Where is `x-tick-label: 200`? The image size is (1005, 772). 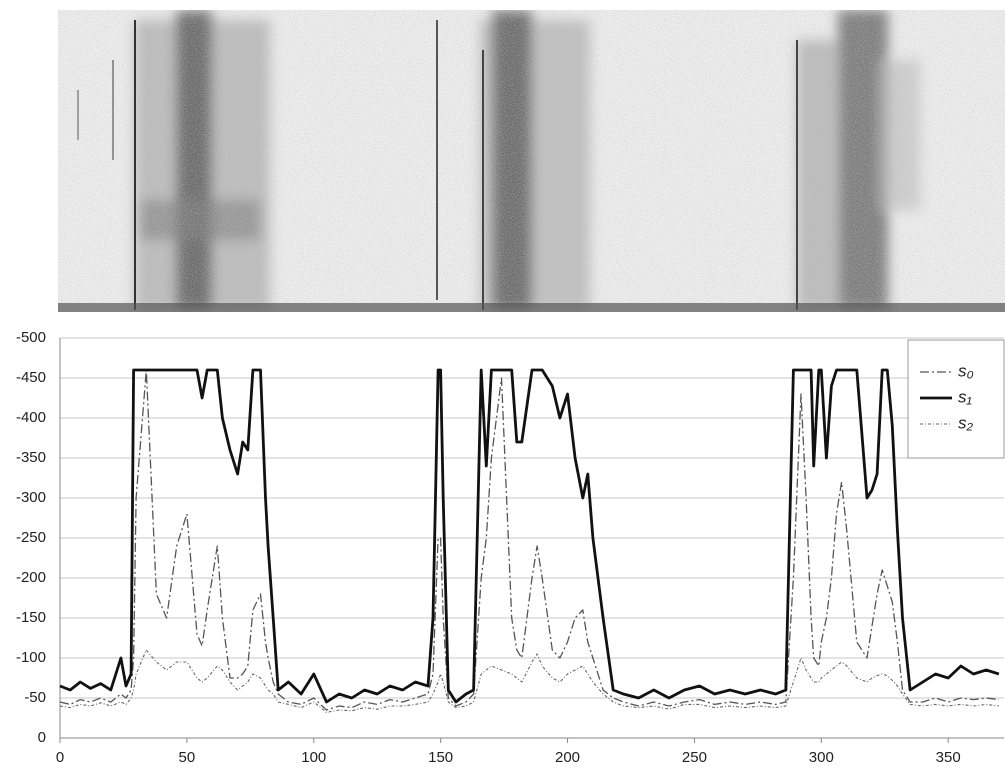 x-tick-label: 200 is located at coordinates (567, 757).